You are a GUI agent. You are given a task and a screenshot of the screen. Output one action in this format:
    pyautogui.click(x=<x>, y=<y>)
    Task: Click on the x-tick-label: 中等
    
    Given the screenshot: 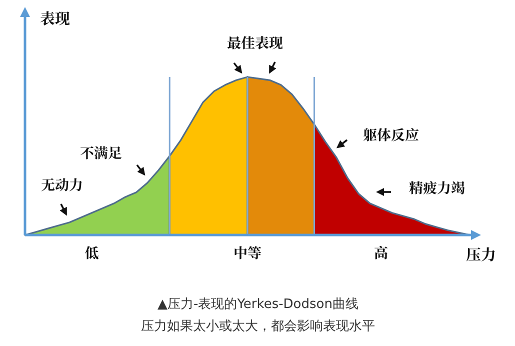 What is the action you would take?
    pyautogui.click(x=248, y=253)
    